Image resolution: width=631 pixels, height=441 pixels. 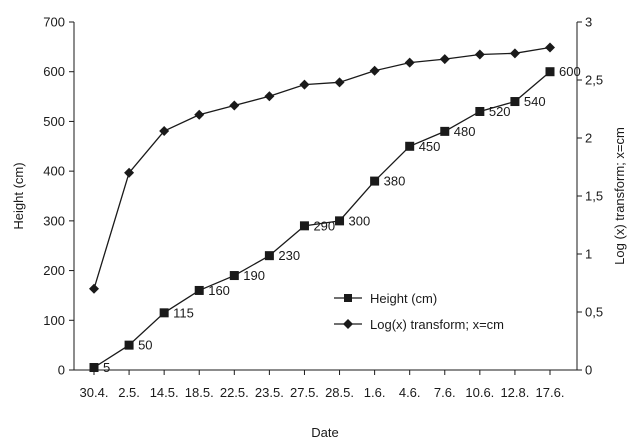 I want to click on legend-item-height: Height (cm), so click(x=385, y=298).